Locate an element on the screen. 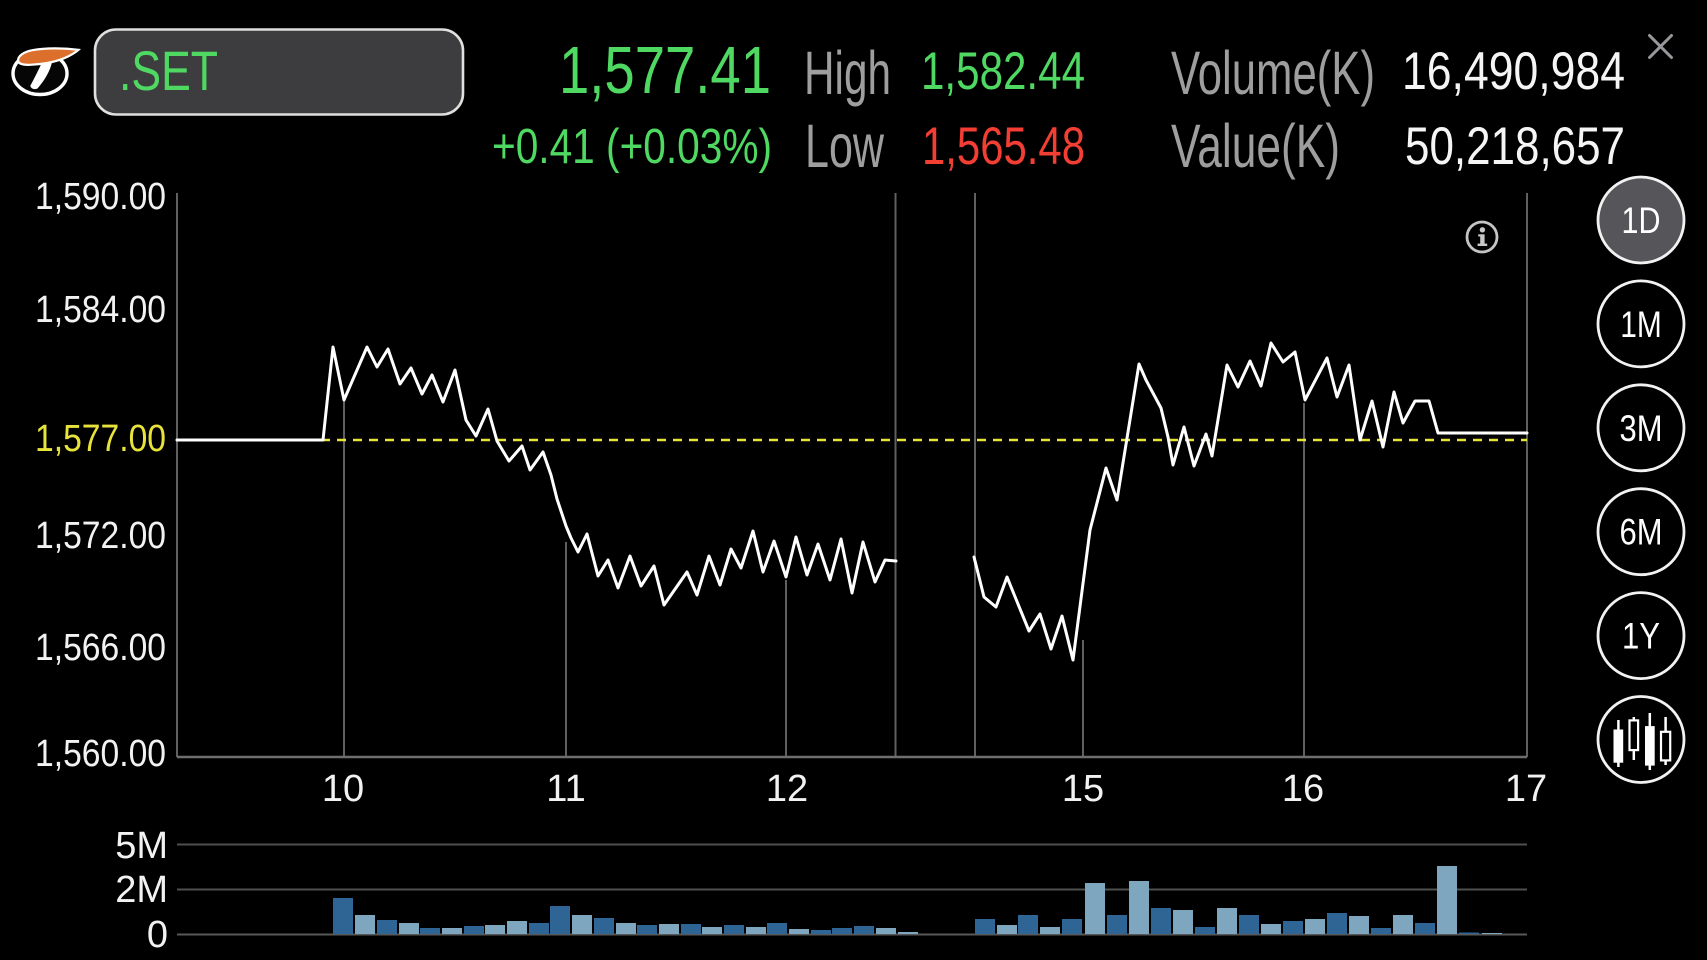 The image size is (1707, 960). svg-text: 1D is located at coordinates (1641, 220).